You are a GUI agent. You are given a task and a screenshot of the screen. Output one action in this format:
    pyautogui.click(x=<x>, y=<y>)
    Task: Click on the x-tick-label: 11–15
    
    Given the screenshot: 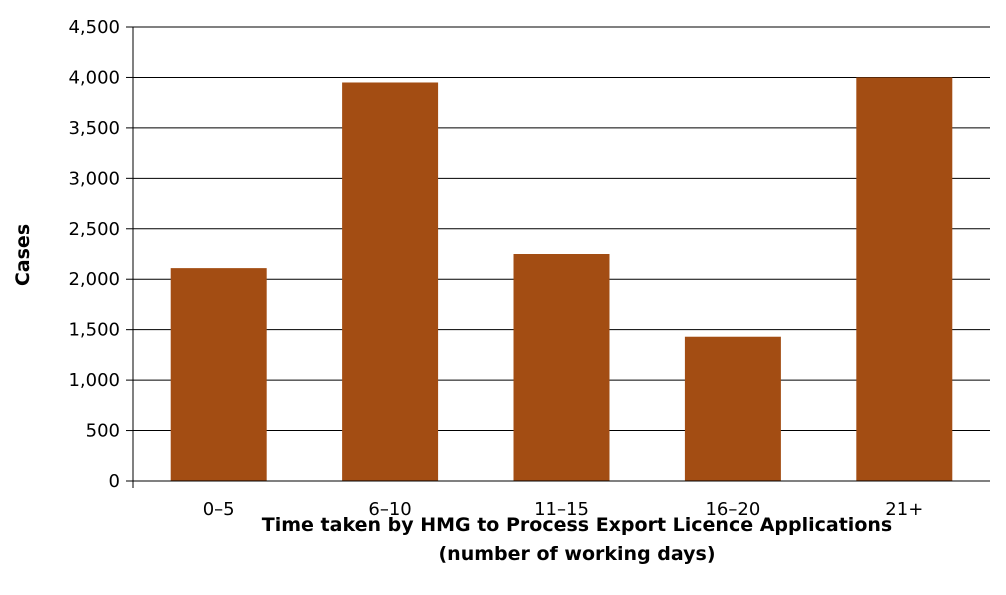 What is the action you would take?
    pyautogui.click(x=561, y=509)
    